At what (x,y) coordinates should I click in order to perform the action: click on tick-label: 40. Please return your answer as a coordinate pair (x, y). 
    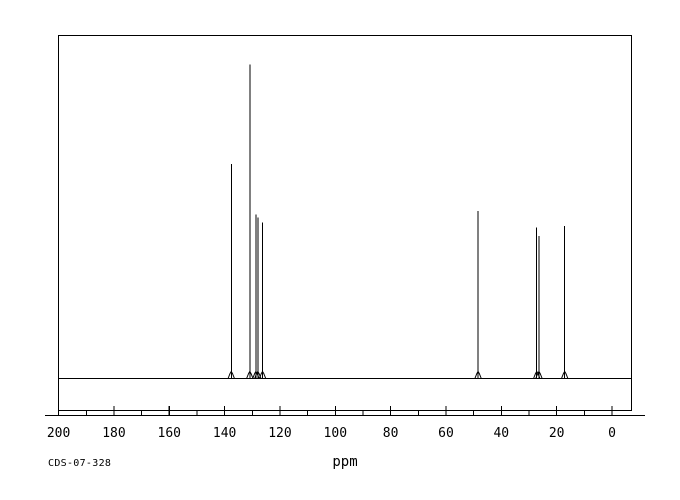
    Looking at the image, I should click on (501, 433).